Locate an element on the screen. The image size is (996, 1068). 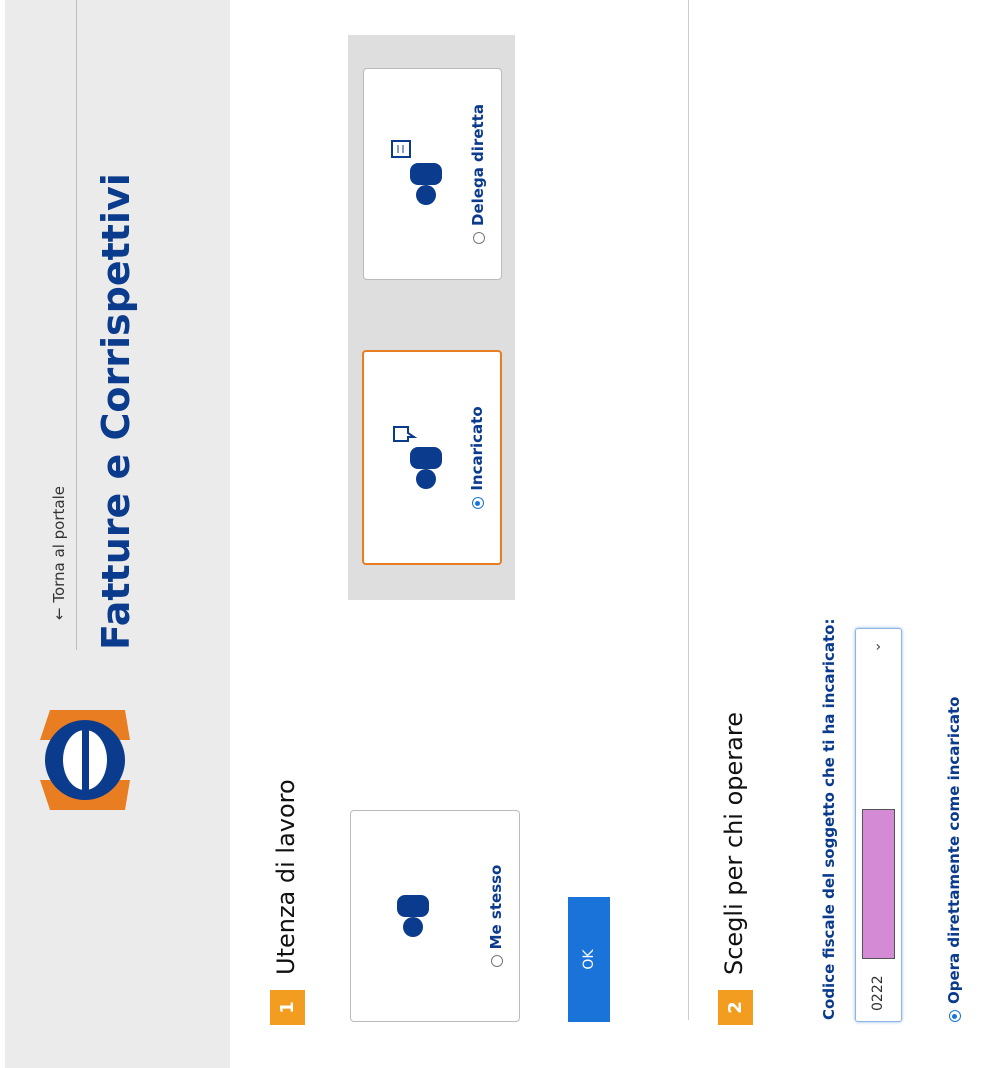
option-label: Delega diretta is located at coordinates (478, 165).